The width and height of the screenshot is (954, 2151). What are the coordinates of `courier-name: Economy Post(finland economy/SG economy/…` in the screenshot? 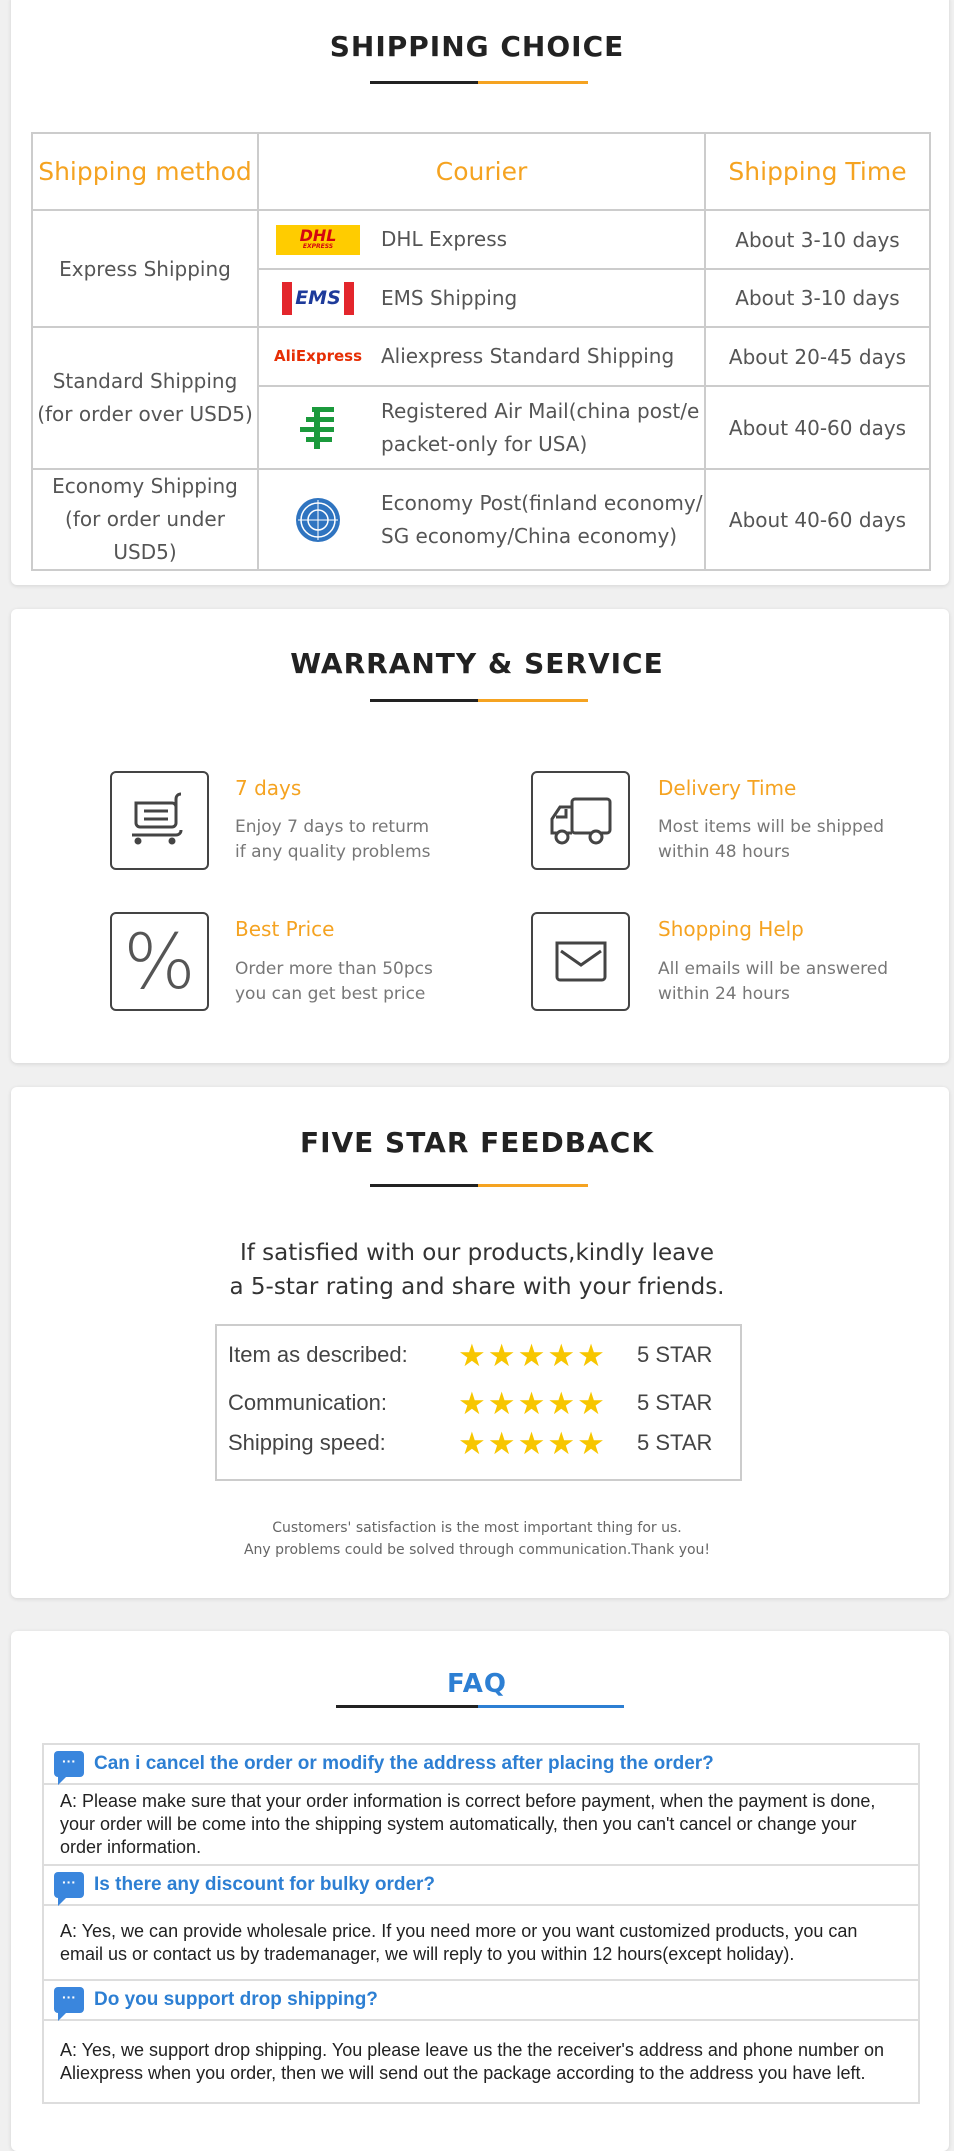 It's located at (542, 519).